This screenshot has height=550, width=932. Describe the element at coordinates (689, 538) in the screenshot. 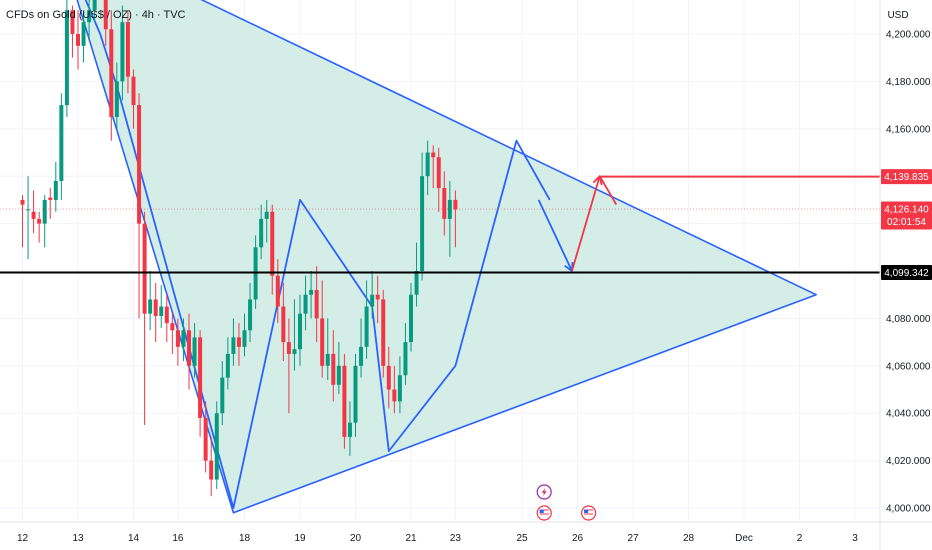

I see `time-tick-label: 28` at that location.